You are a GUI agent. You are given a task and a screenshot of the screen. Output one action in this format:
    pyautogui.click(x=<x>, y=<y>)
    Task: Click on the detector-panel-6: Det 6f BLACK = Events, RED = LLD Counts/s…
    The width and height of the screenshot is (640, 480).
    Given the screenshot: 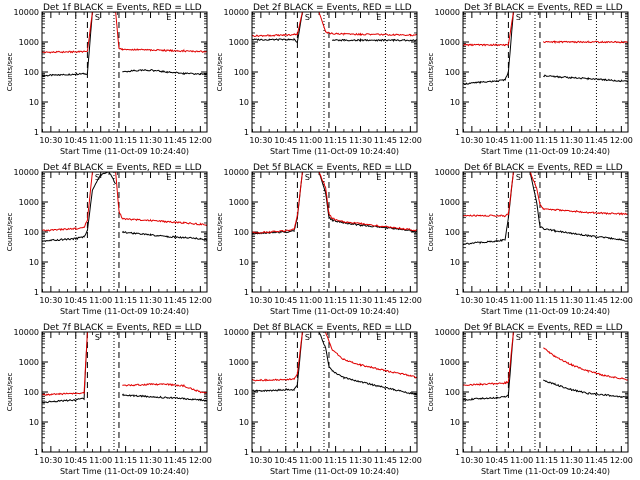 What is the action you would take?
    pyautogui.click(x=530, y=239)
    